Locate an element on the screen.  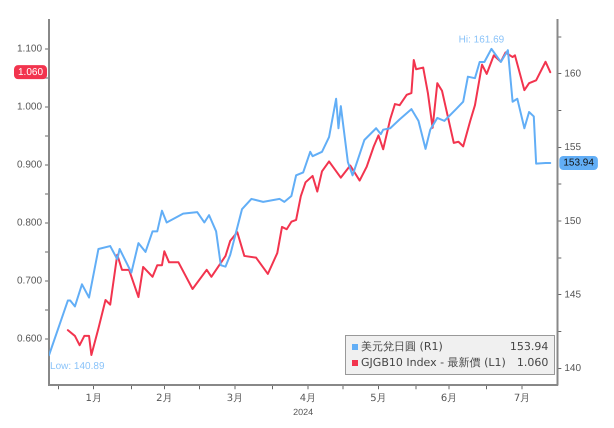
x-tick-label: 2月 is located at coordinates (164, 398).